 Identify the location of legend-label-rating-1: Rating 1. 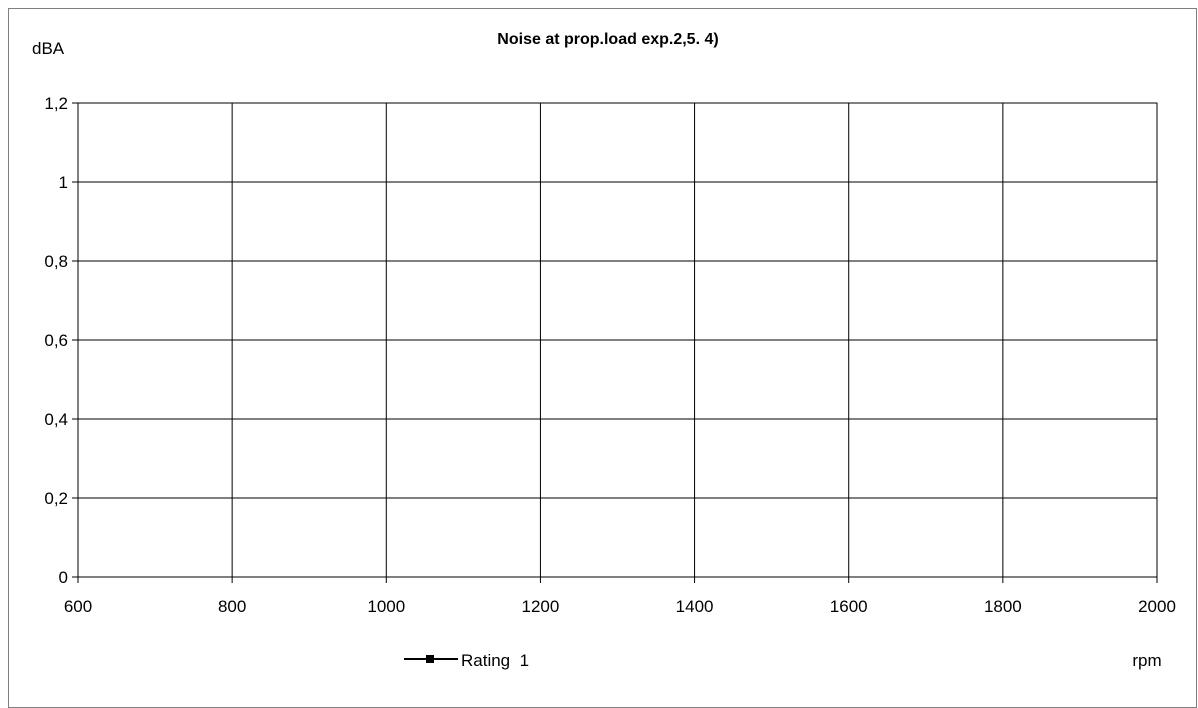
(495, 660).